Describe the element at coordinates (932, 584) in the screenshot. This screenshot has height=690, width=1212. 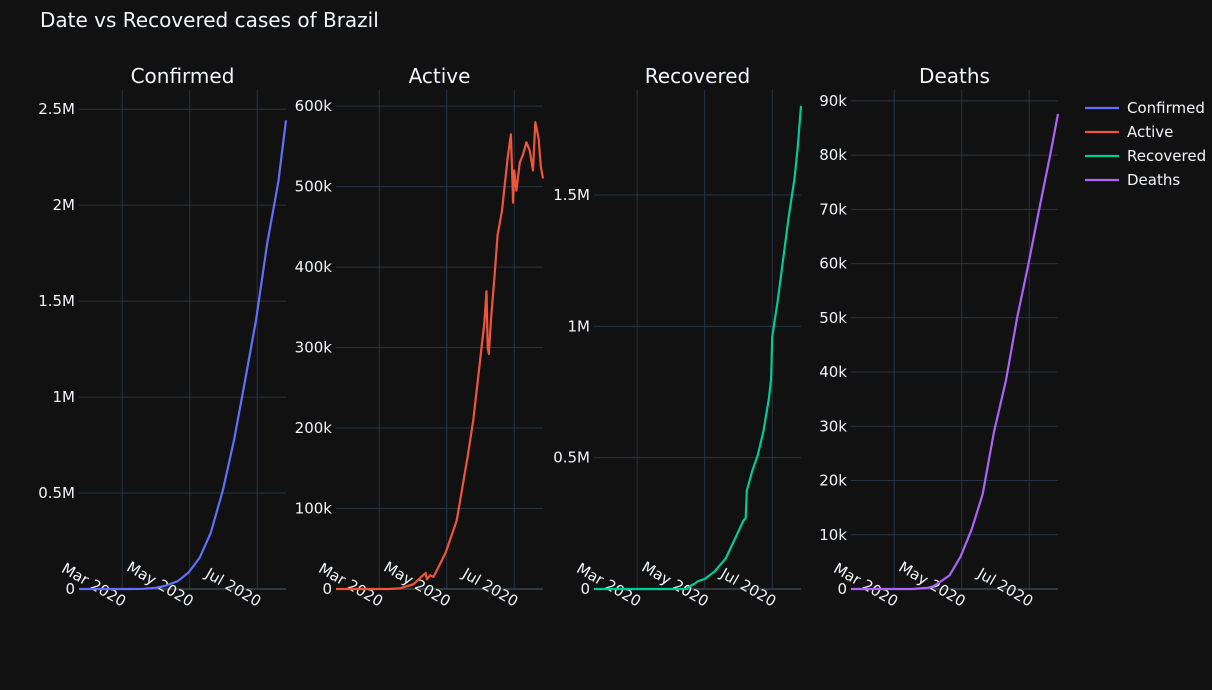
I see `deaths-x-tick-label: May 2020` at that location.